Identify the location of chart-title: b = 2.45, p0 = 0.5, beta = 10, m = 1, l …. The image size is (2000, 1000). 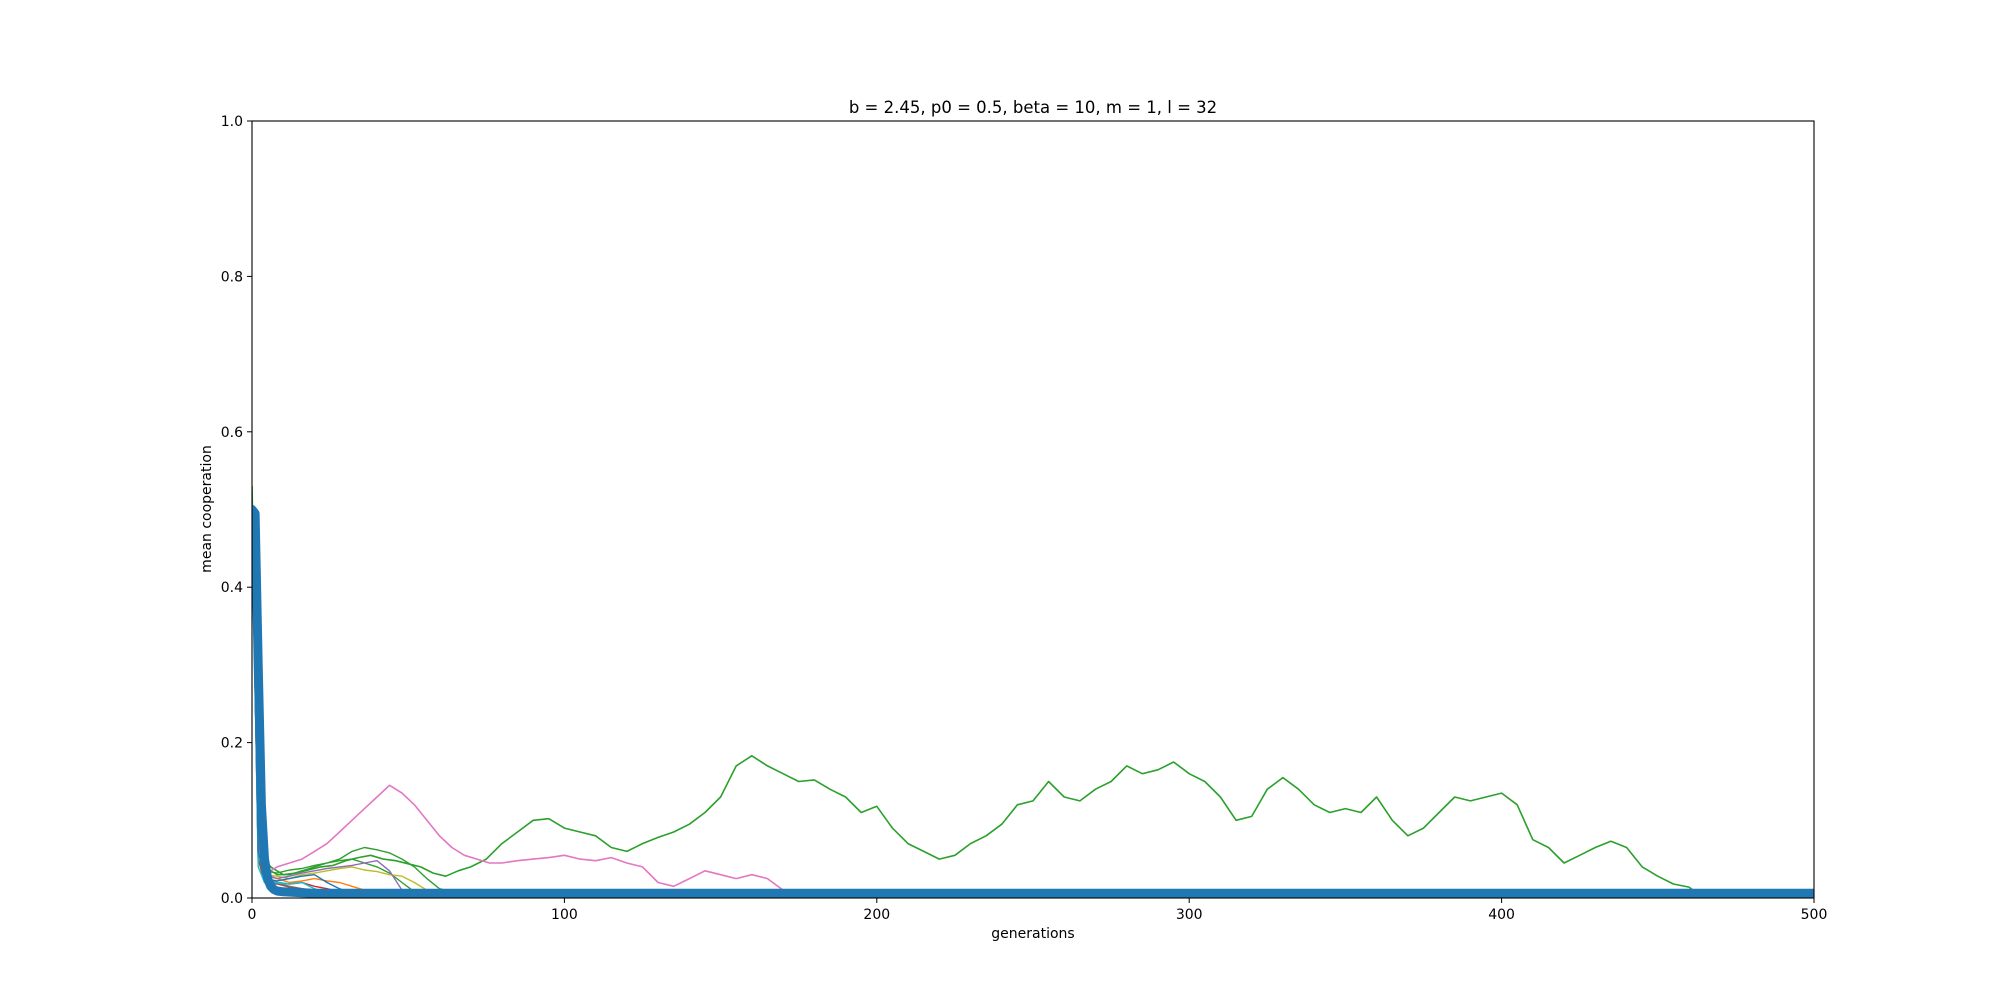
(1033, 107).